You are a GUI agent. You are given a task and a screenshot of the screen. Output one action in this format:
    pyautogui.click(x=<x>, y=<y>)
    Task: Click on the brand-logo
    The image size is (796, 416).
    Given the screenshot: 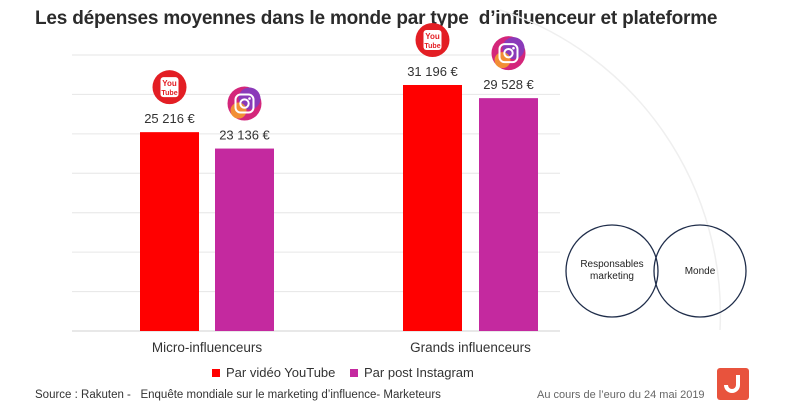 What is the action you would take?
    pyautogui.click(x=733, y=384)
    